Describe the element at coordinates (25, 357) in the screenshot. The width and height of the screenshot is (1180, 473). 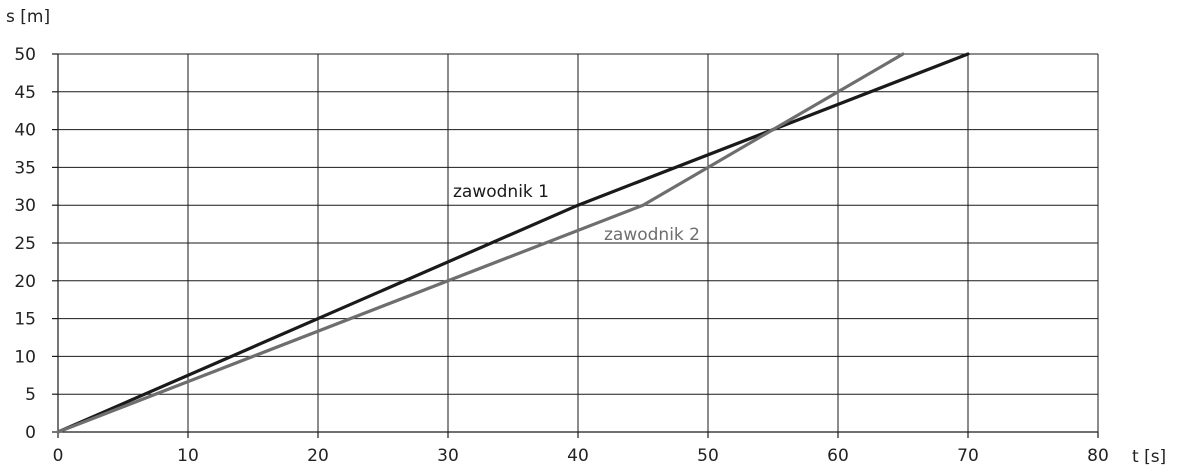
I see `tick-label-y-10: 10` at that location.